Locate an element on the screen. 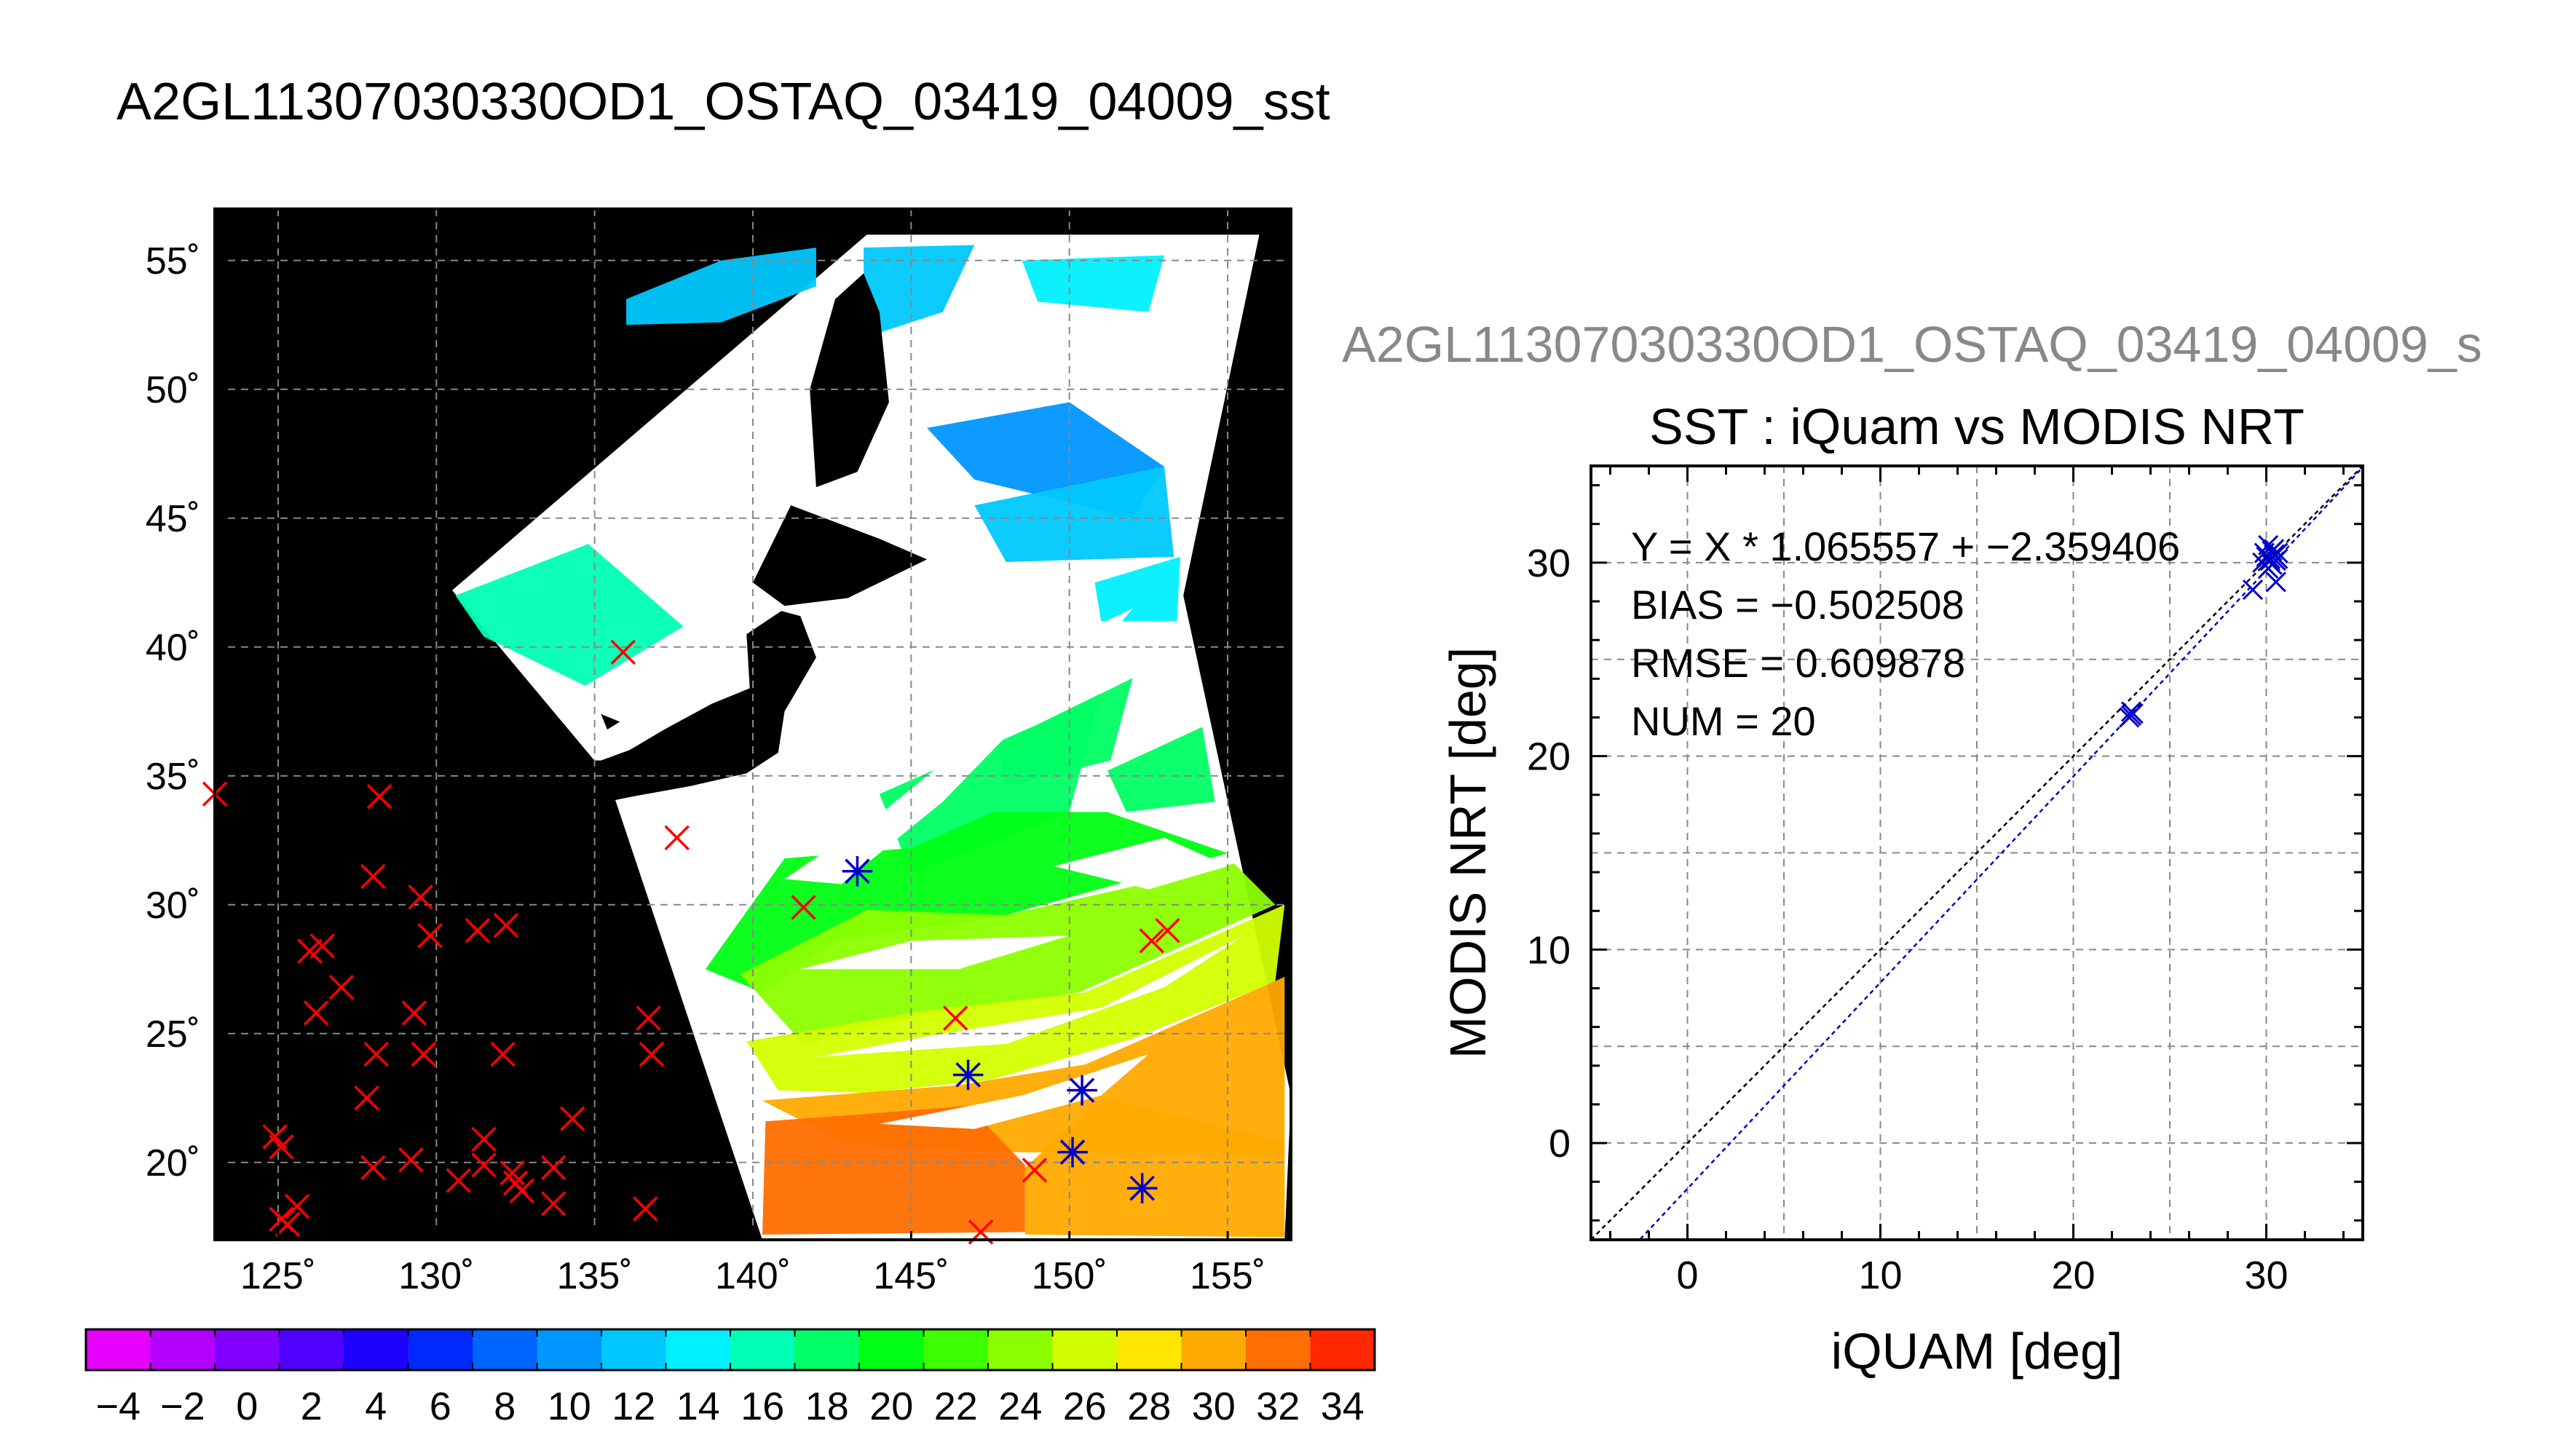 Image resolution: width=2555 pixels, height=1456 pixels. scatter-suptitle: A2GL11307030330OD1_OSTAQ_03419_04009_s is located at coordinates (1912, 344).